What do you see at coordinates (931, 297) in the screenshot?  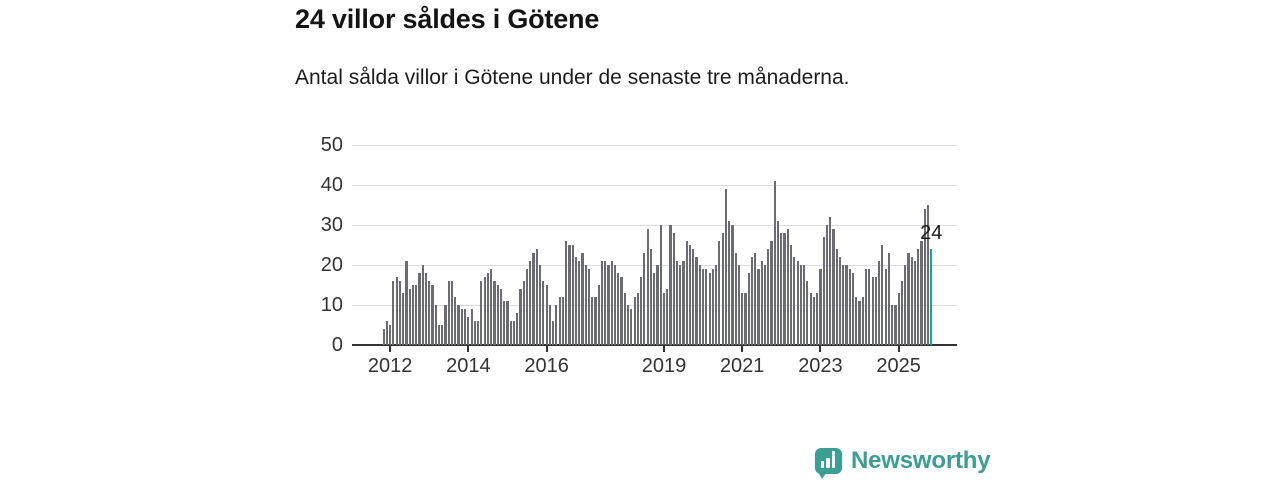 I see `highlighted-bar` at bounding box center [931, 297].